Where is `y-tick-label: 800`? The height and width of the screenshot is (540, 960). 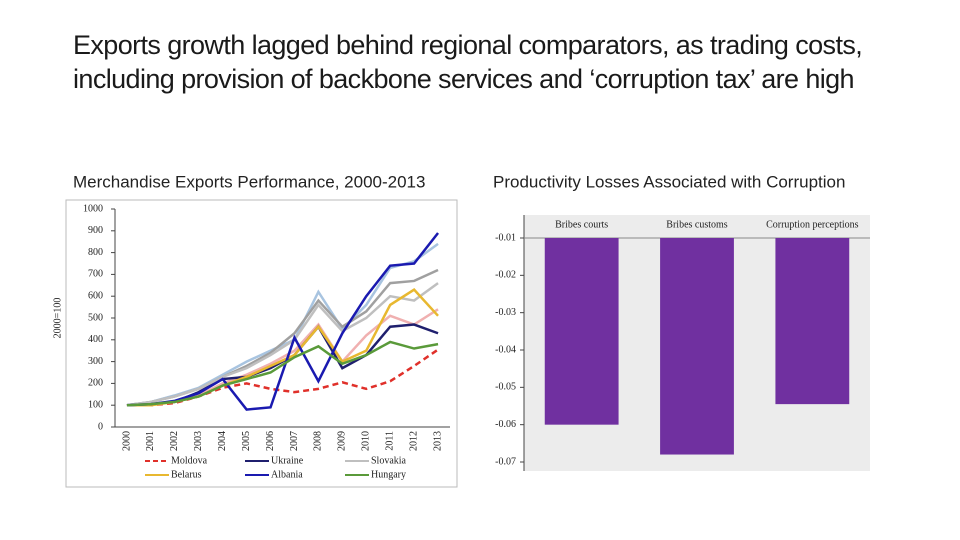
y-tick-label: 800 is located at coordinates (95, 252).